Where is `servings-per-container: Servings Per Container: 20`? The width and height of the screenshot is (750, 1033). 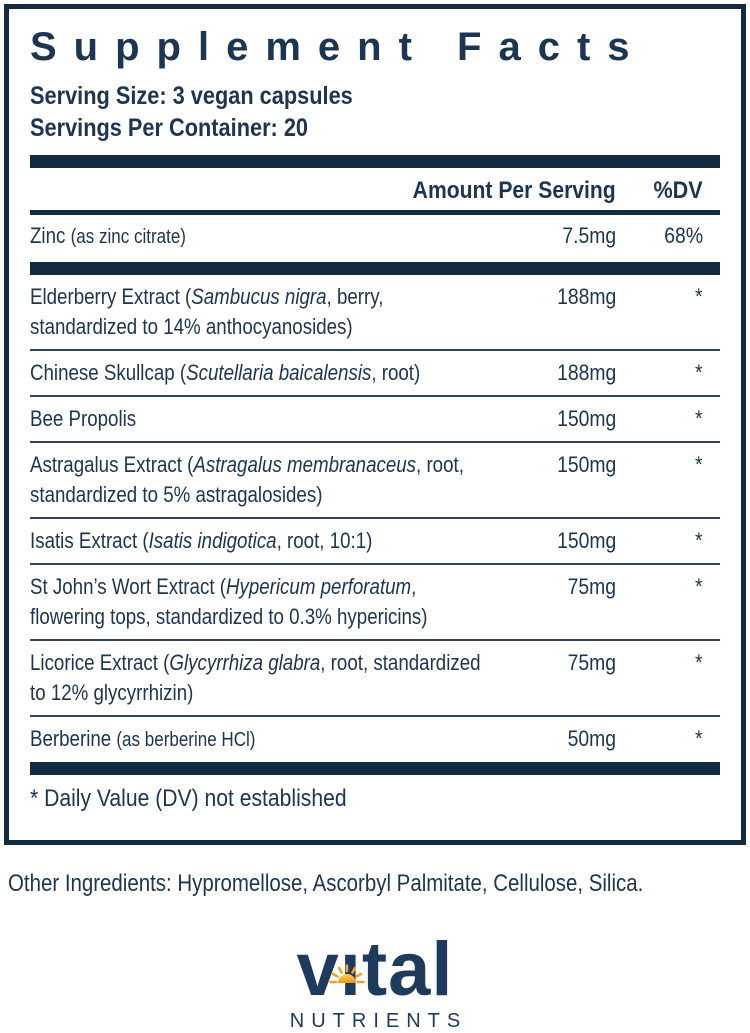
servings-per-container: Servings Per Container: 20 is located at coordinates (169, 128).